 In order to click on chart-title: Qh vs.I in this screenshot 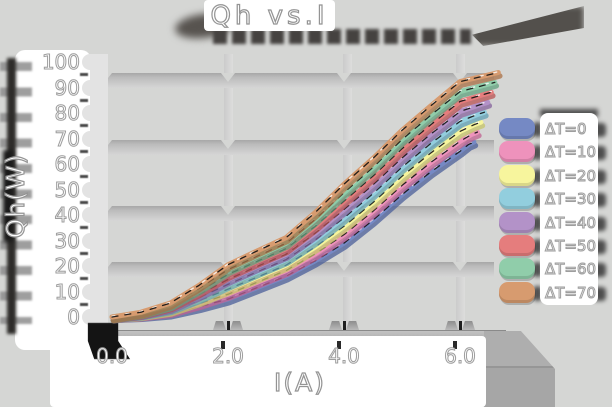, I will do `click(269, 15)`.